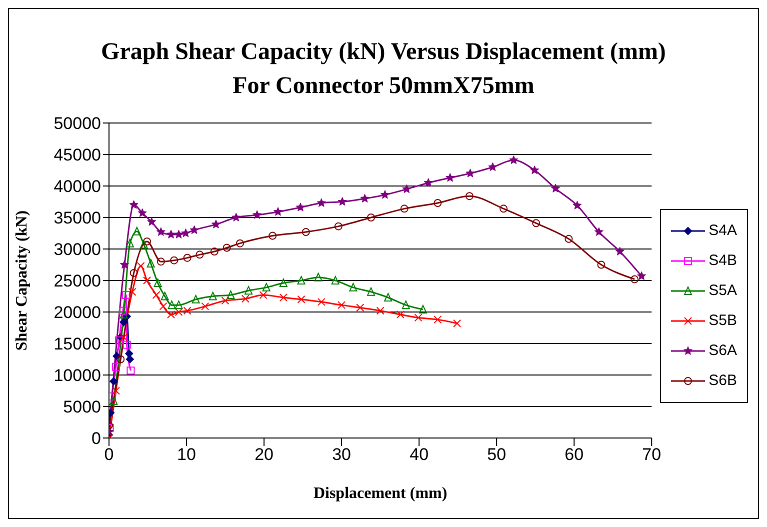 The height and width of the screenshot is (527, 767). I want to click on y-tick-label: 0, so click(96, 438).